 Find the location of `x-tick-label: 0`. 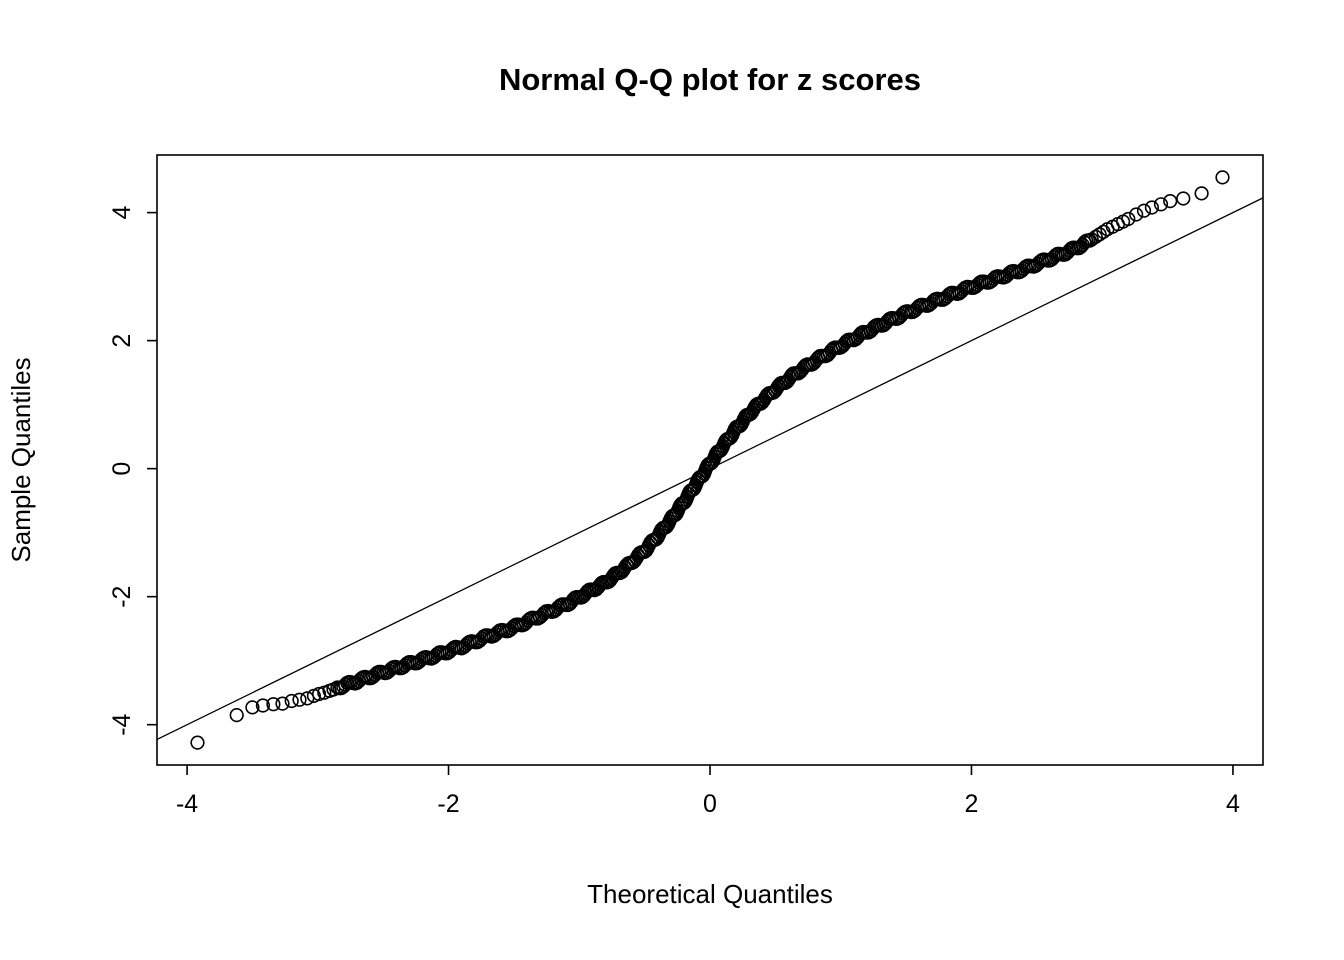

x-tick-label: 0 is located at coordinates (710, 804).